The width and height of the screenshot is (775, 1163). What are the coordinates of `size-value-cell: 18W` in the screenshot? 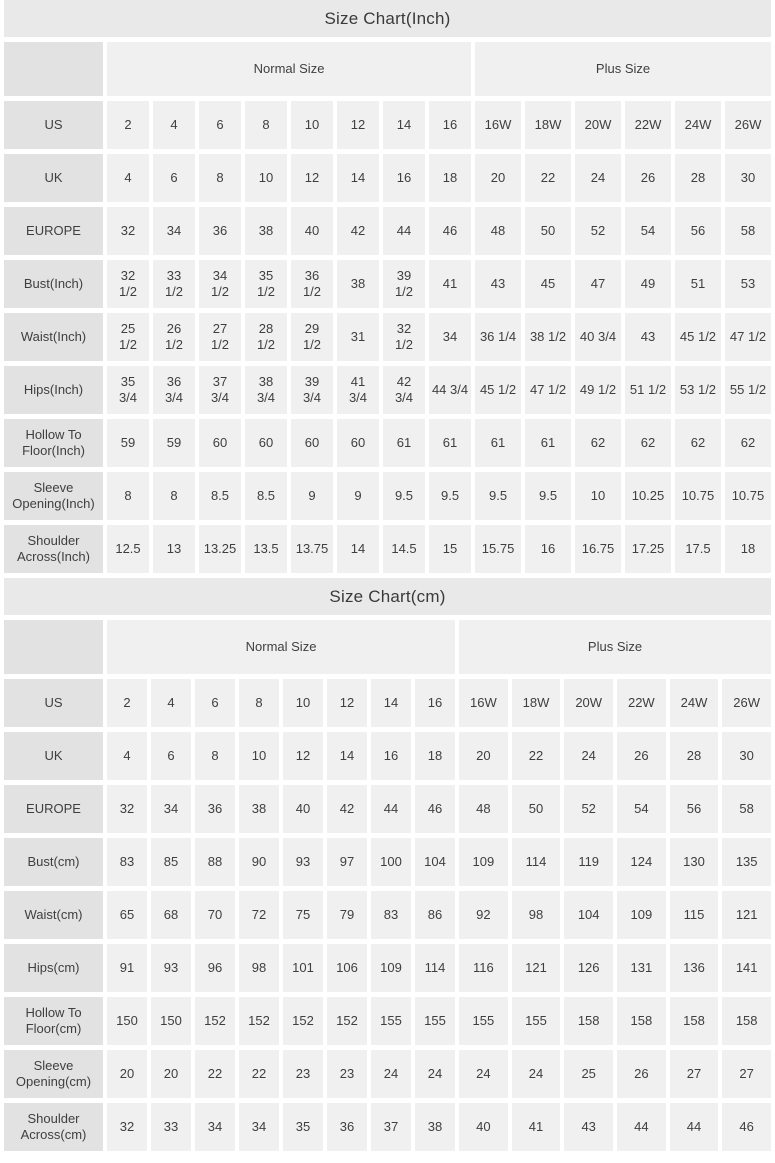 It's located at (548, 125).